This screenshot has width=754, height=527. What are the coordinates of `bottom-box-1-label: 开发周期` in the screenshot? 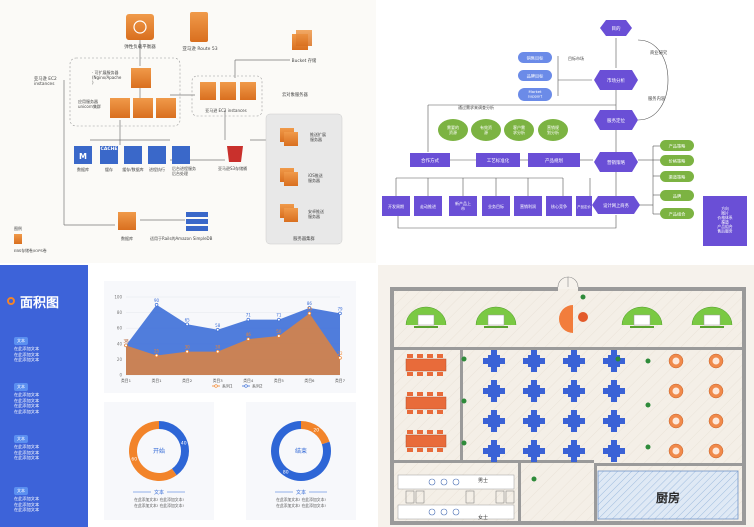 It's located at (396, 206).